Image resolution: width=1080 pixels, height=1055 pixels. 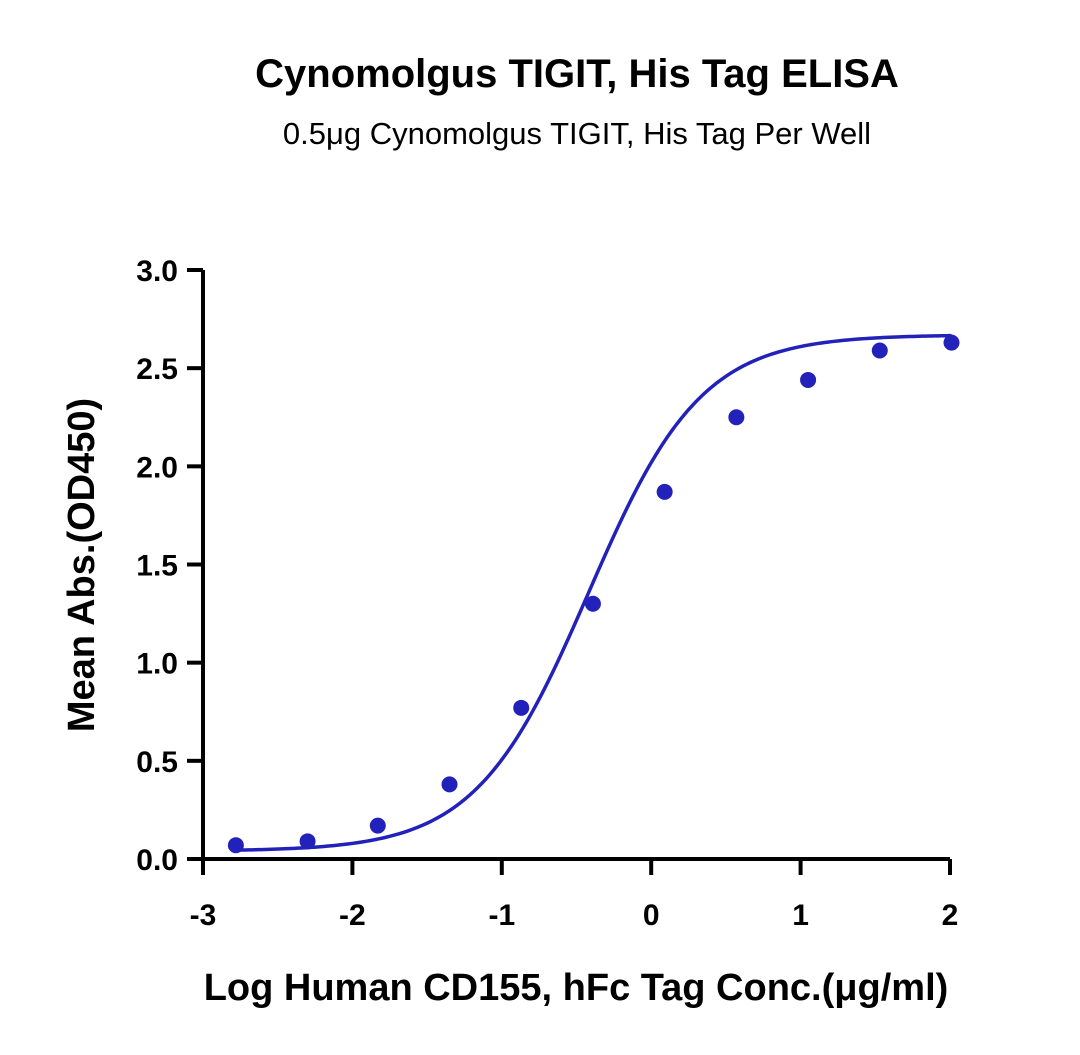 What do you see at coordinates (157, 369) in the screenshot?
I see `y-tick-label: 2.5` at bounding box center [157, 369].